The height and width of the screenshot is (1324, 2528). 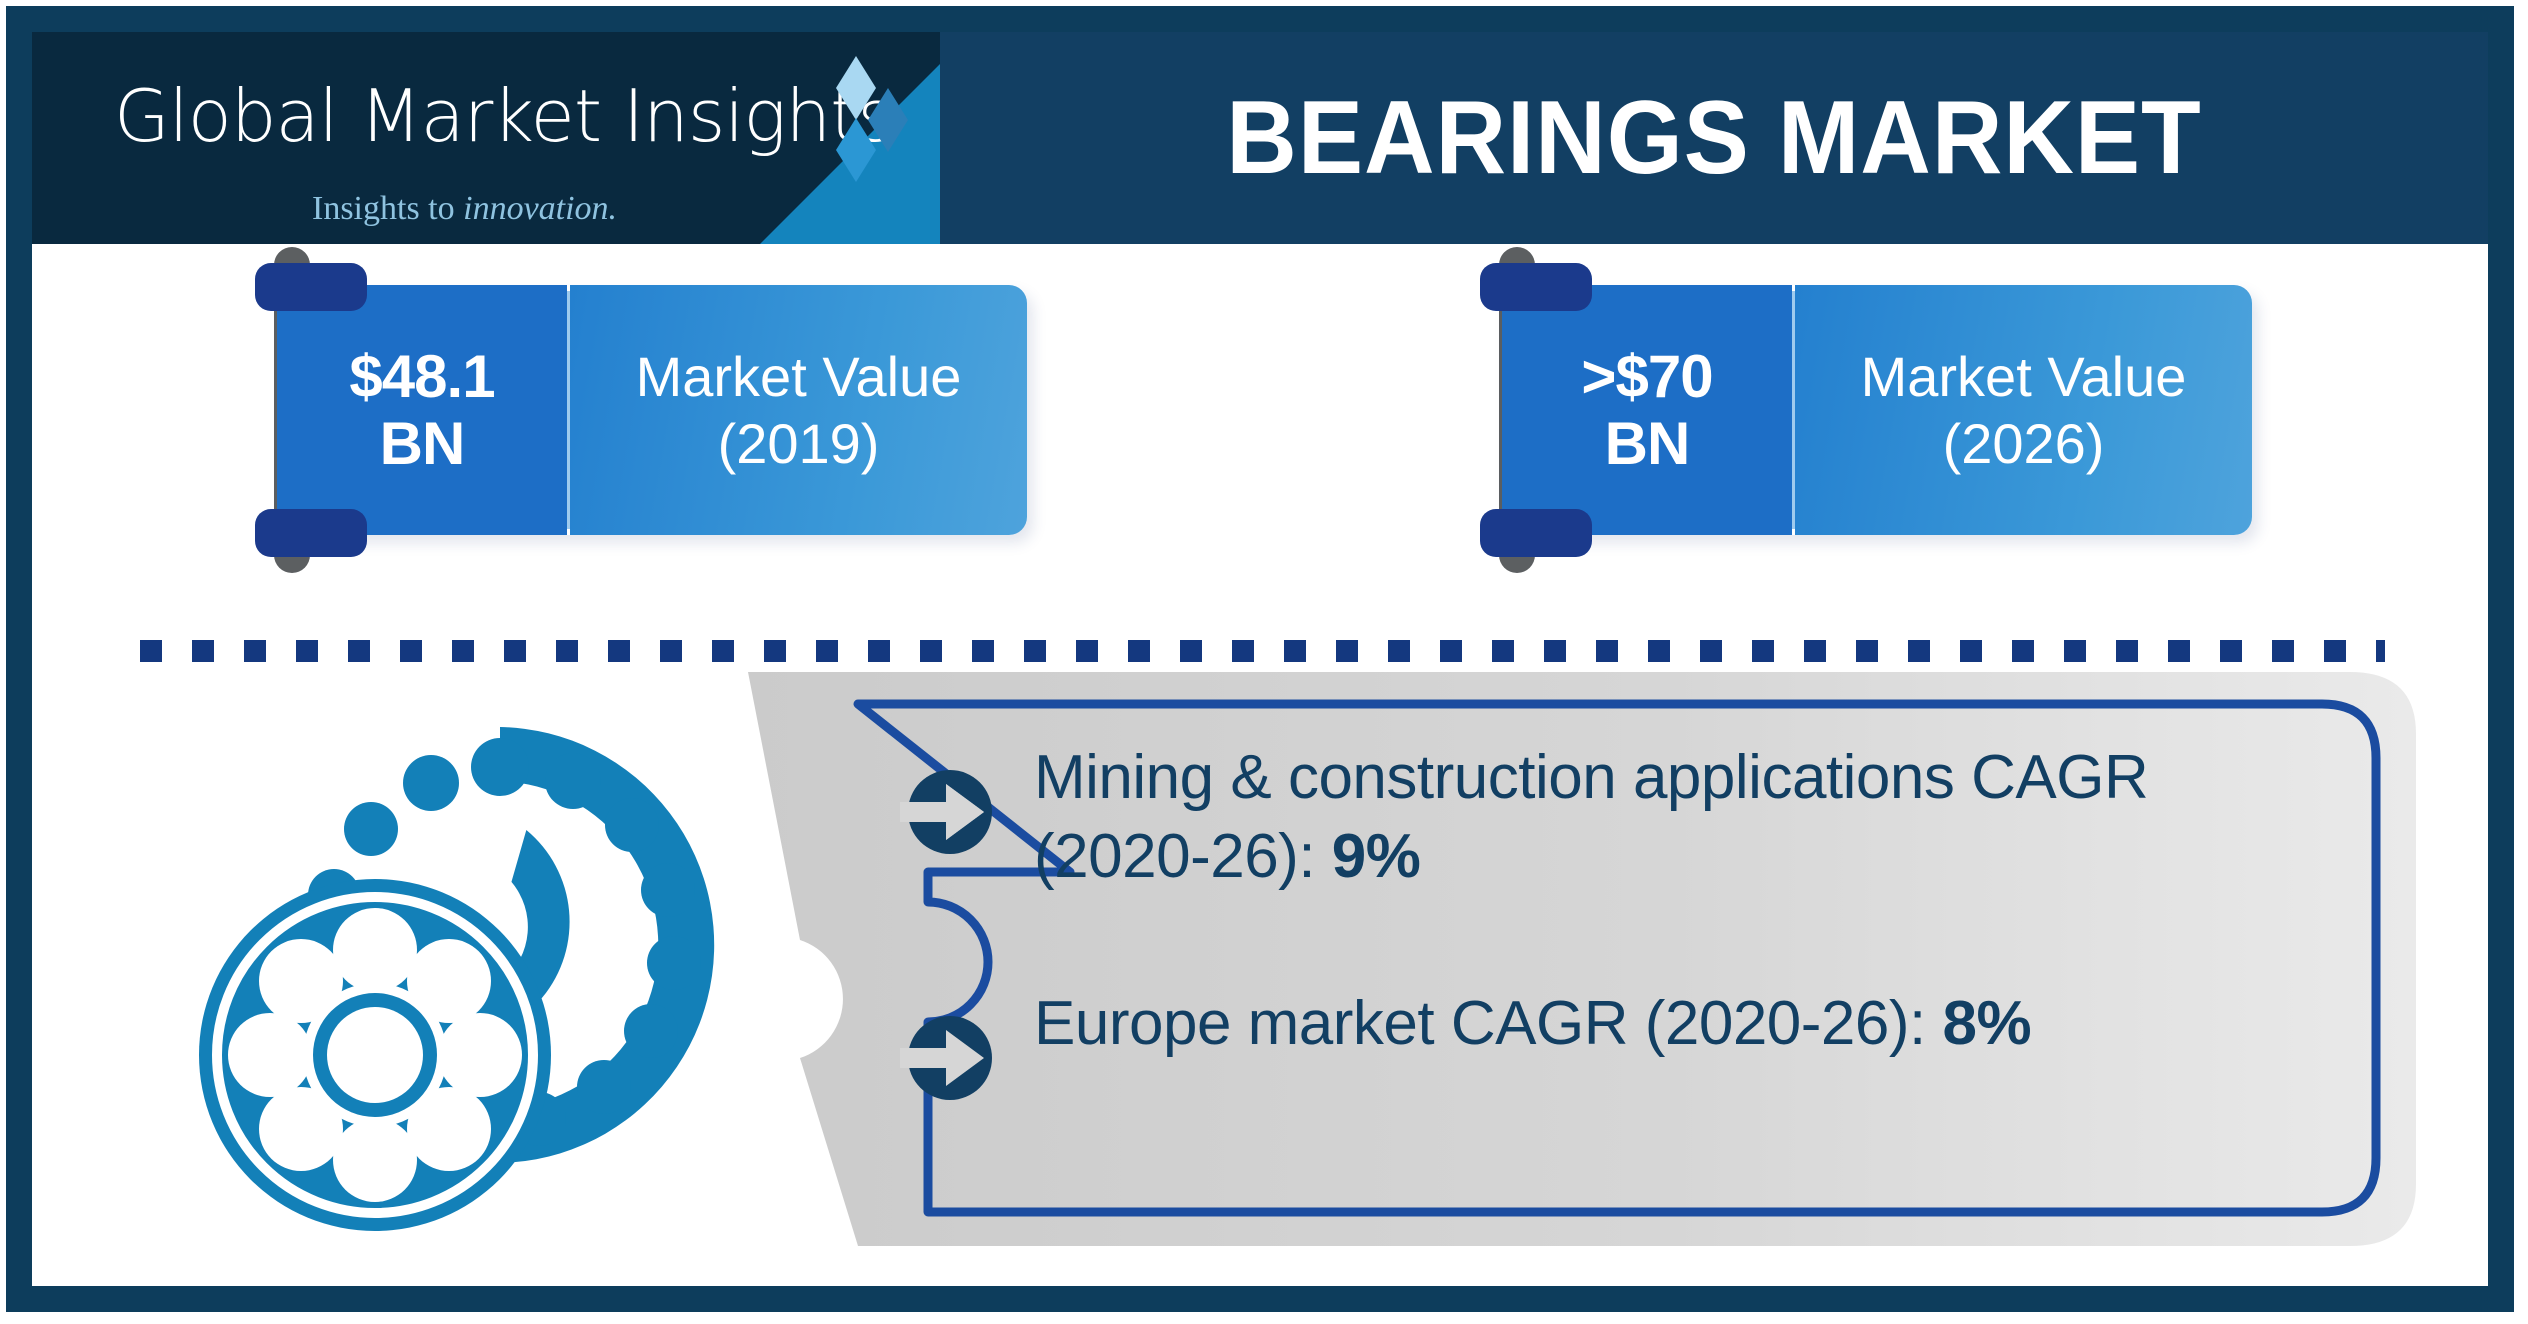 What do you see at coordinates (422, 376) in the screenshot?
I see `stat-value-line1: $48.1` at bounding box center [422, 376].